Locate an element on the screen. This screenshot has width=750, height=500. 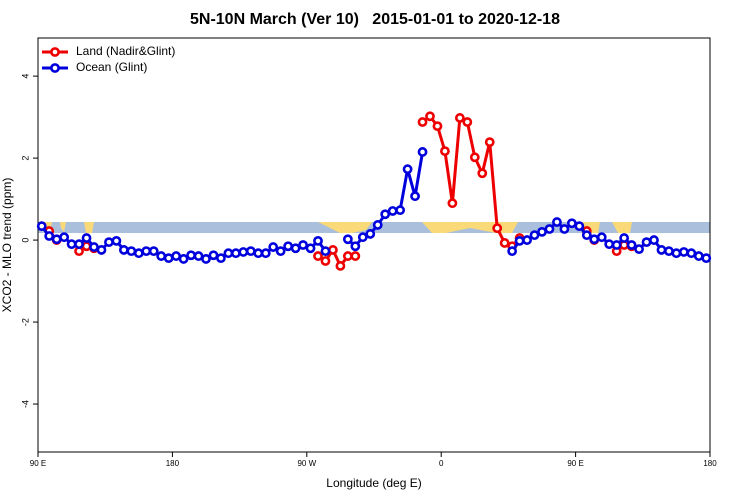
y-tick-label: -4 is located at coordinates (25, 404).